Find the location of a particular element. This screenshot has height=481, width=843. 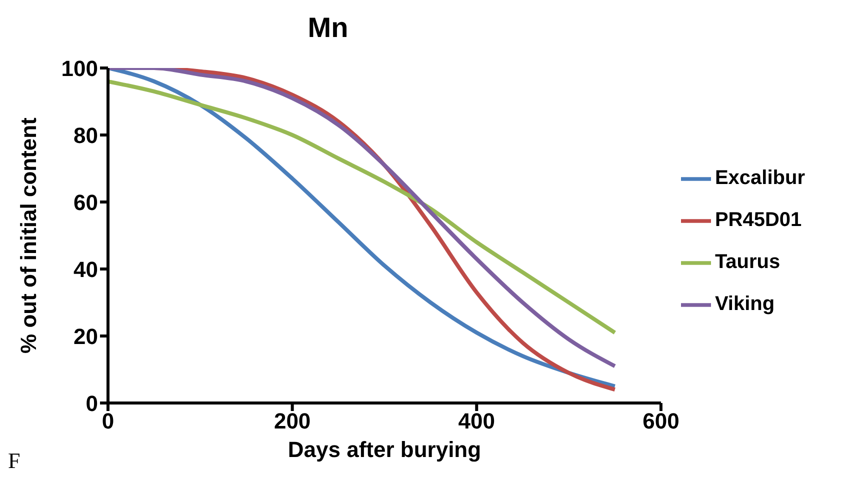

y-tick-label: 100 is located at coordinates (79, 68).